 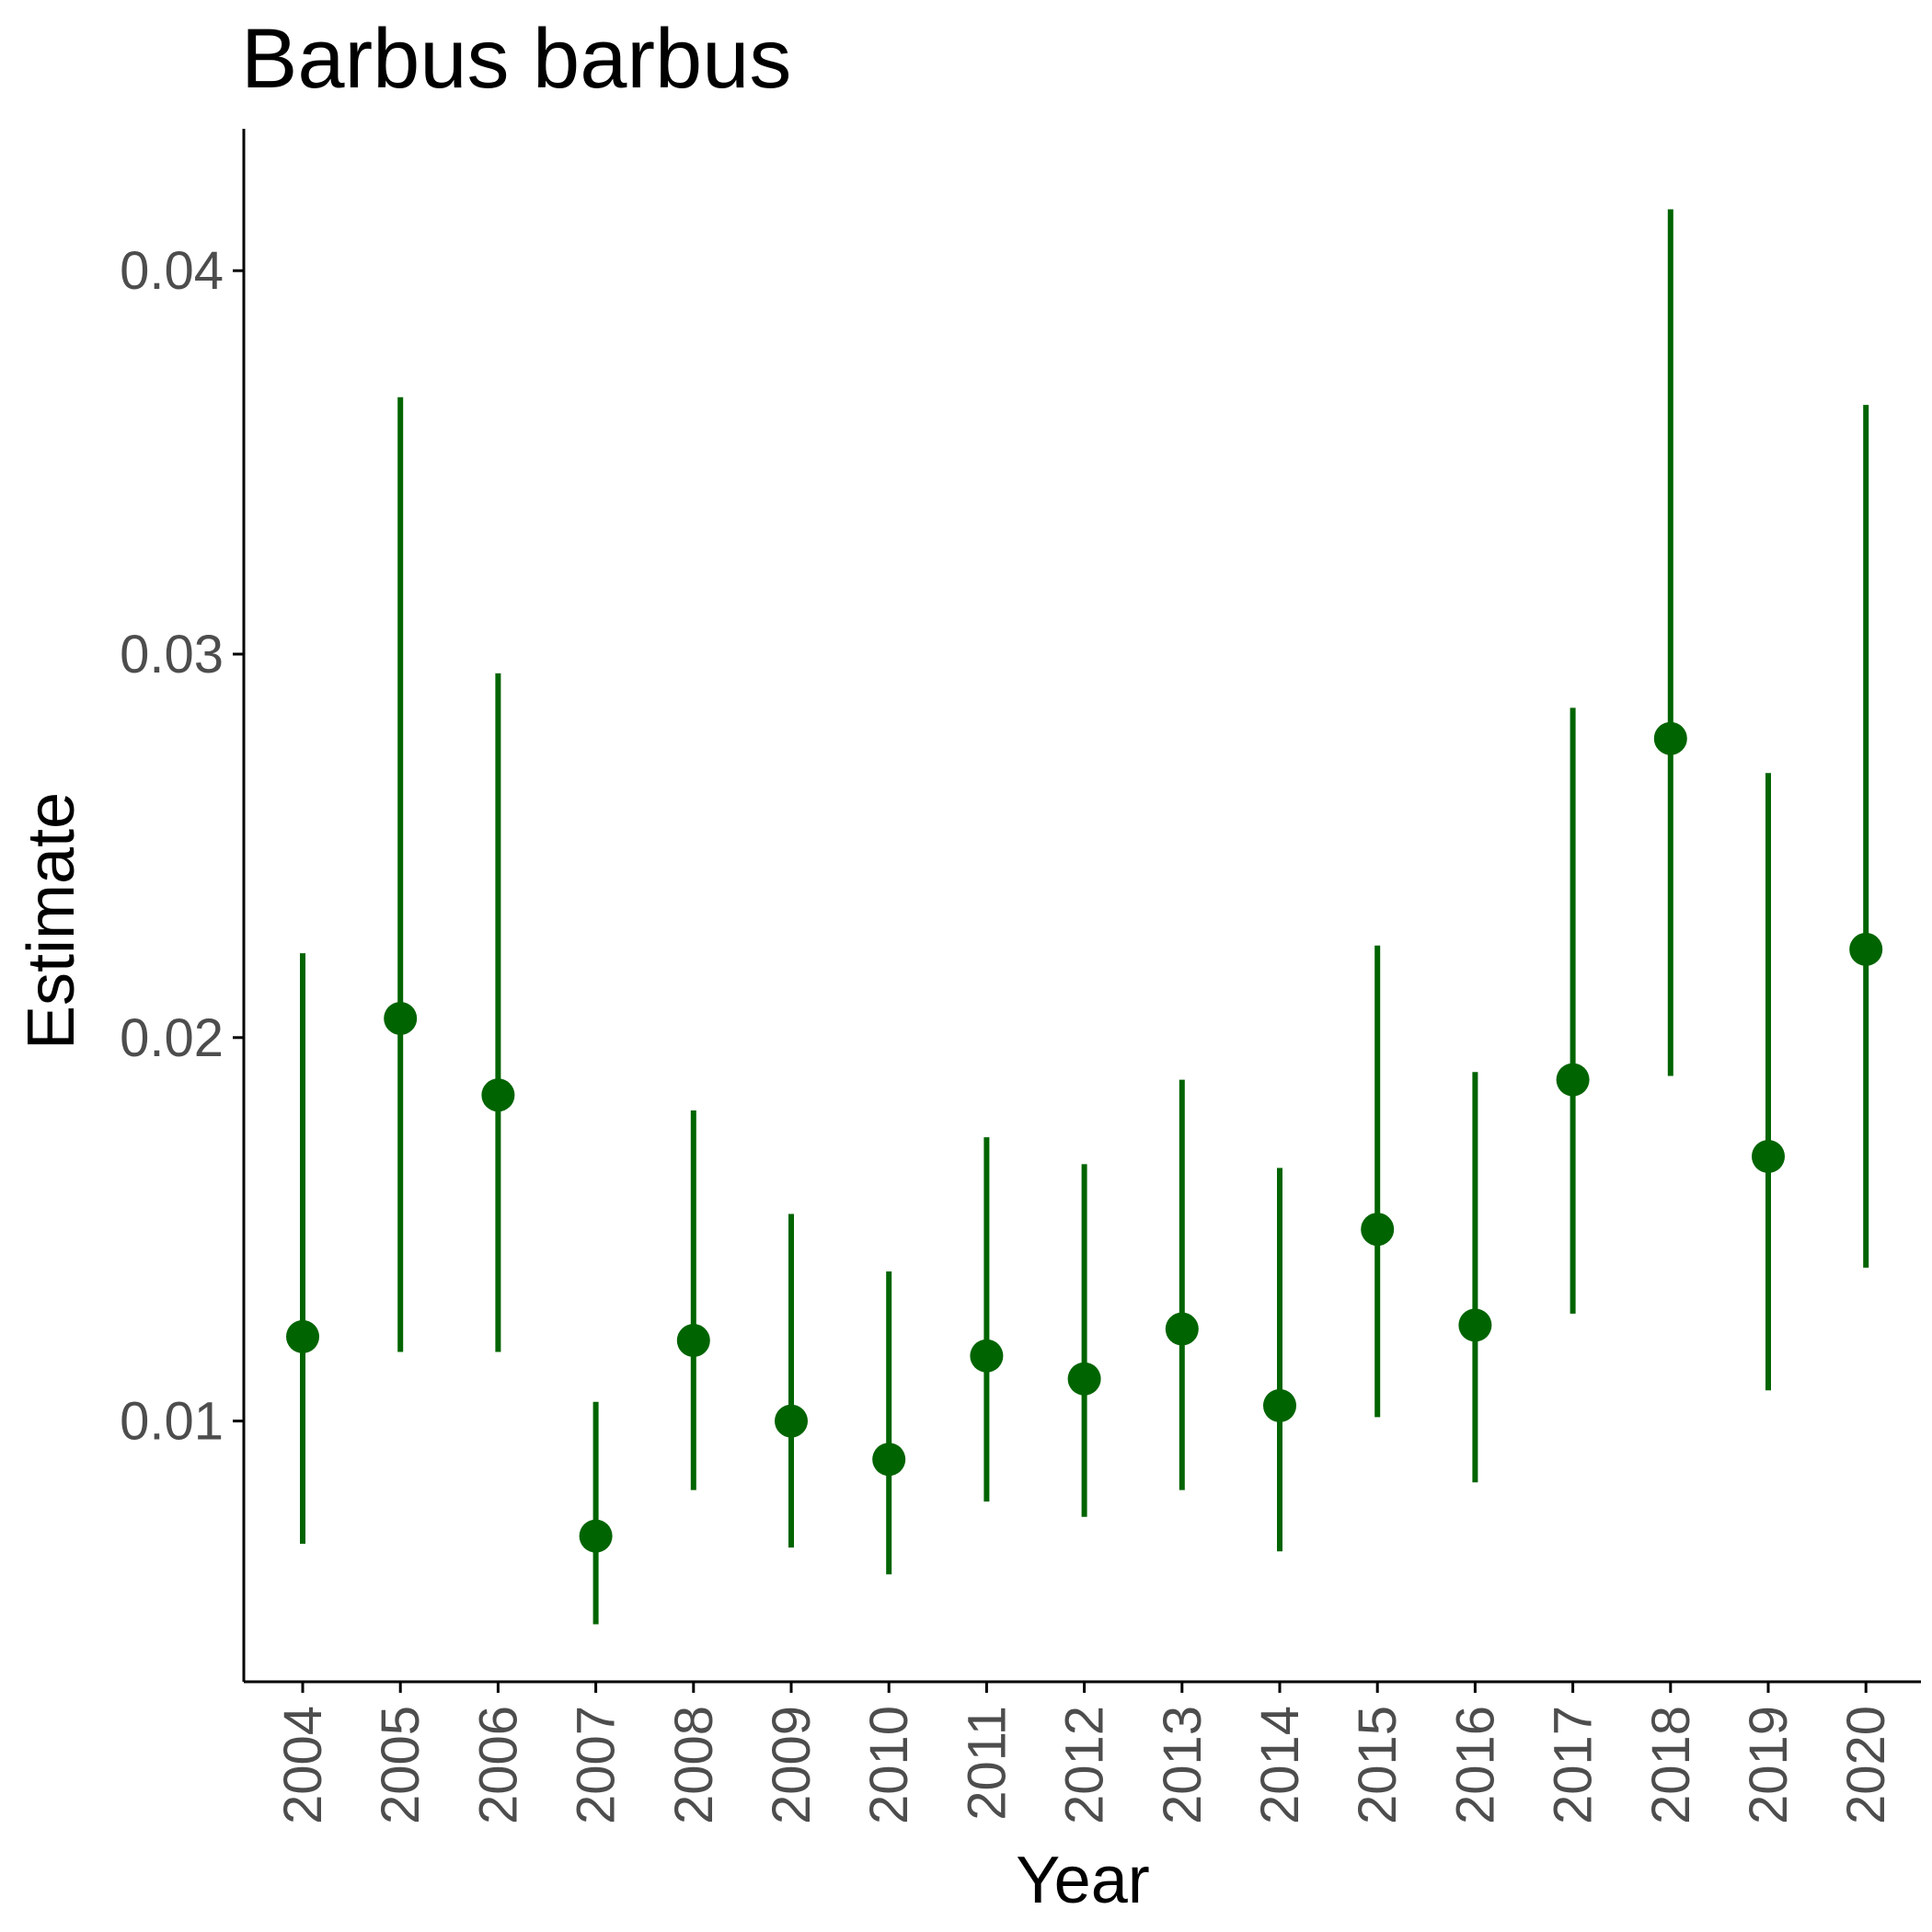 What do you see at coordinates (51, 921) in the screenshot?
I see `y-axis-title: Estimate` at bounding box center [51, 921].